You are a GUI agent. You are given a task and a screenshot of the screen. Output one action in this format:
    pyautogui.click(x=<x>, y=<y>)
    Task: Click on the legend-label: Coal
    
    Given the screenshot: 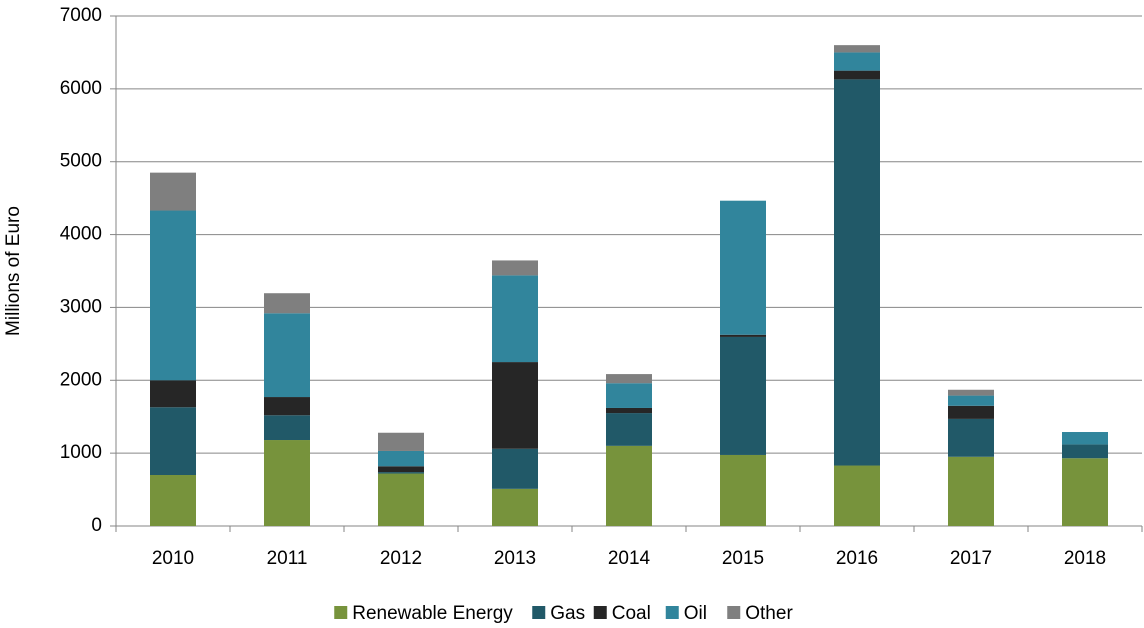 What is the action you would take?
    pyautogui.click(x=631, y=613)
    